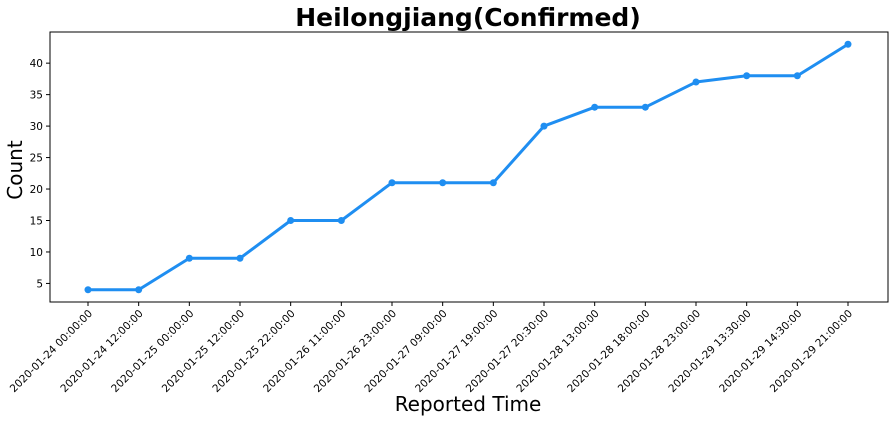 The image size is (896, 422). What do you see at coordinates (36, 127) in the screenshot?
I see `y-tick-label: 30` at bounding box center [36, 127].